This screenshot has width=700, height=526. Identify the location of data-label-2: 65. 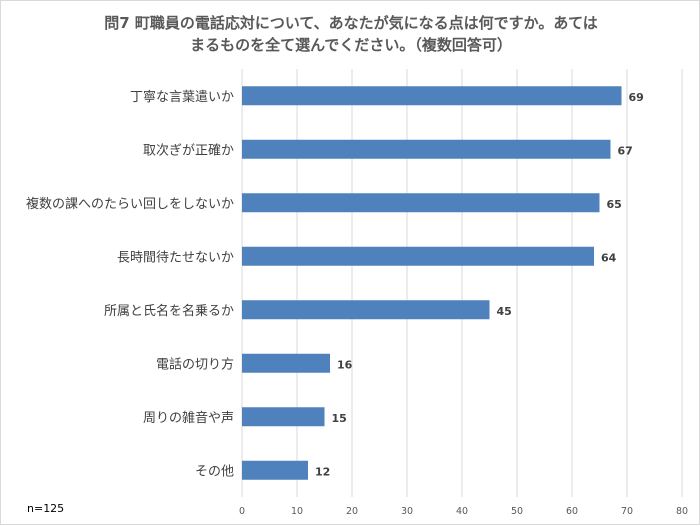
(614, 204).